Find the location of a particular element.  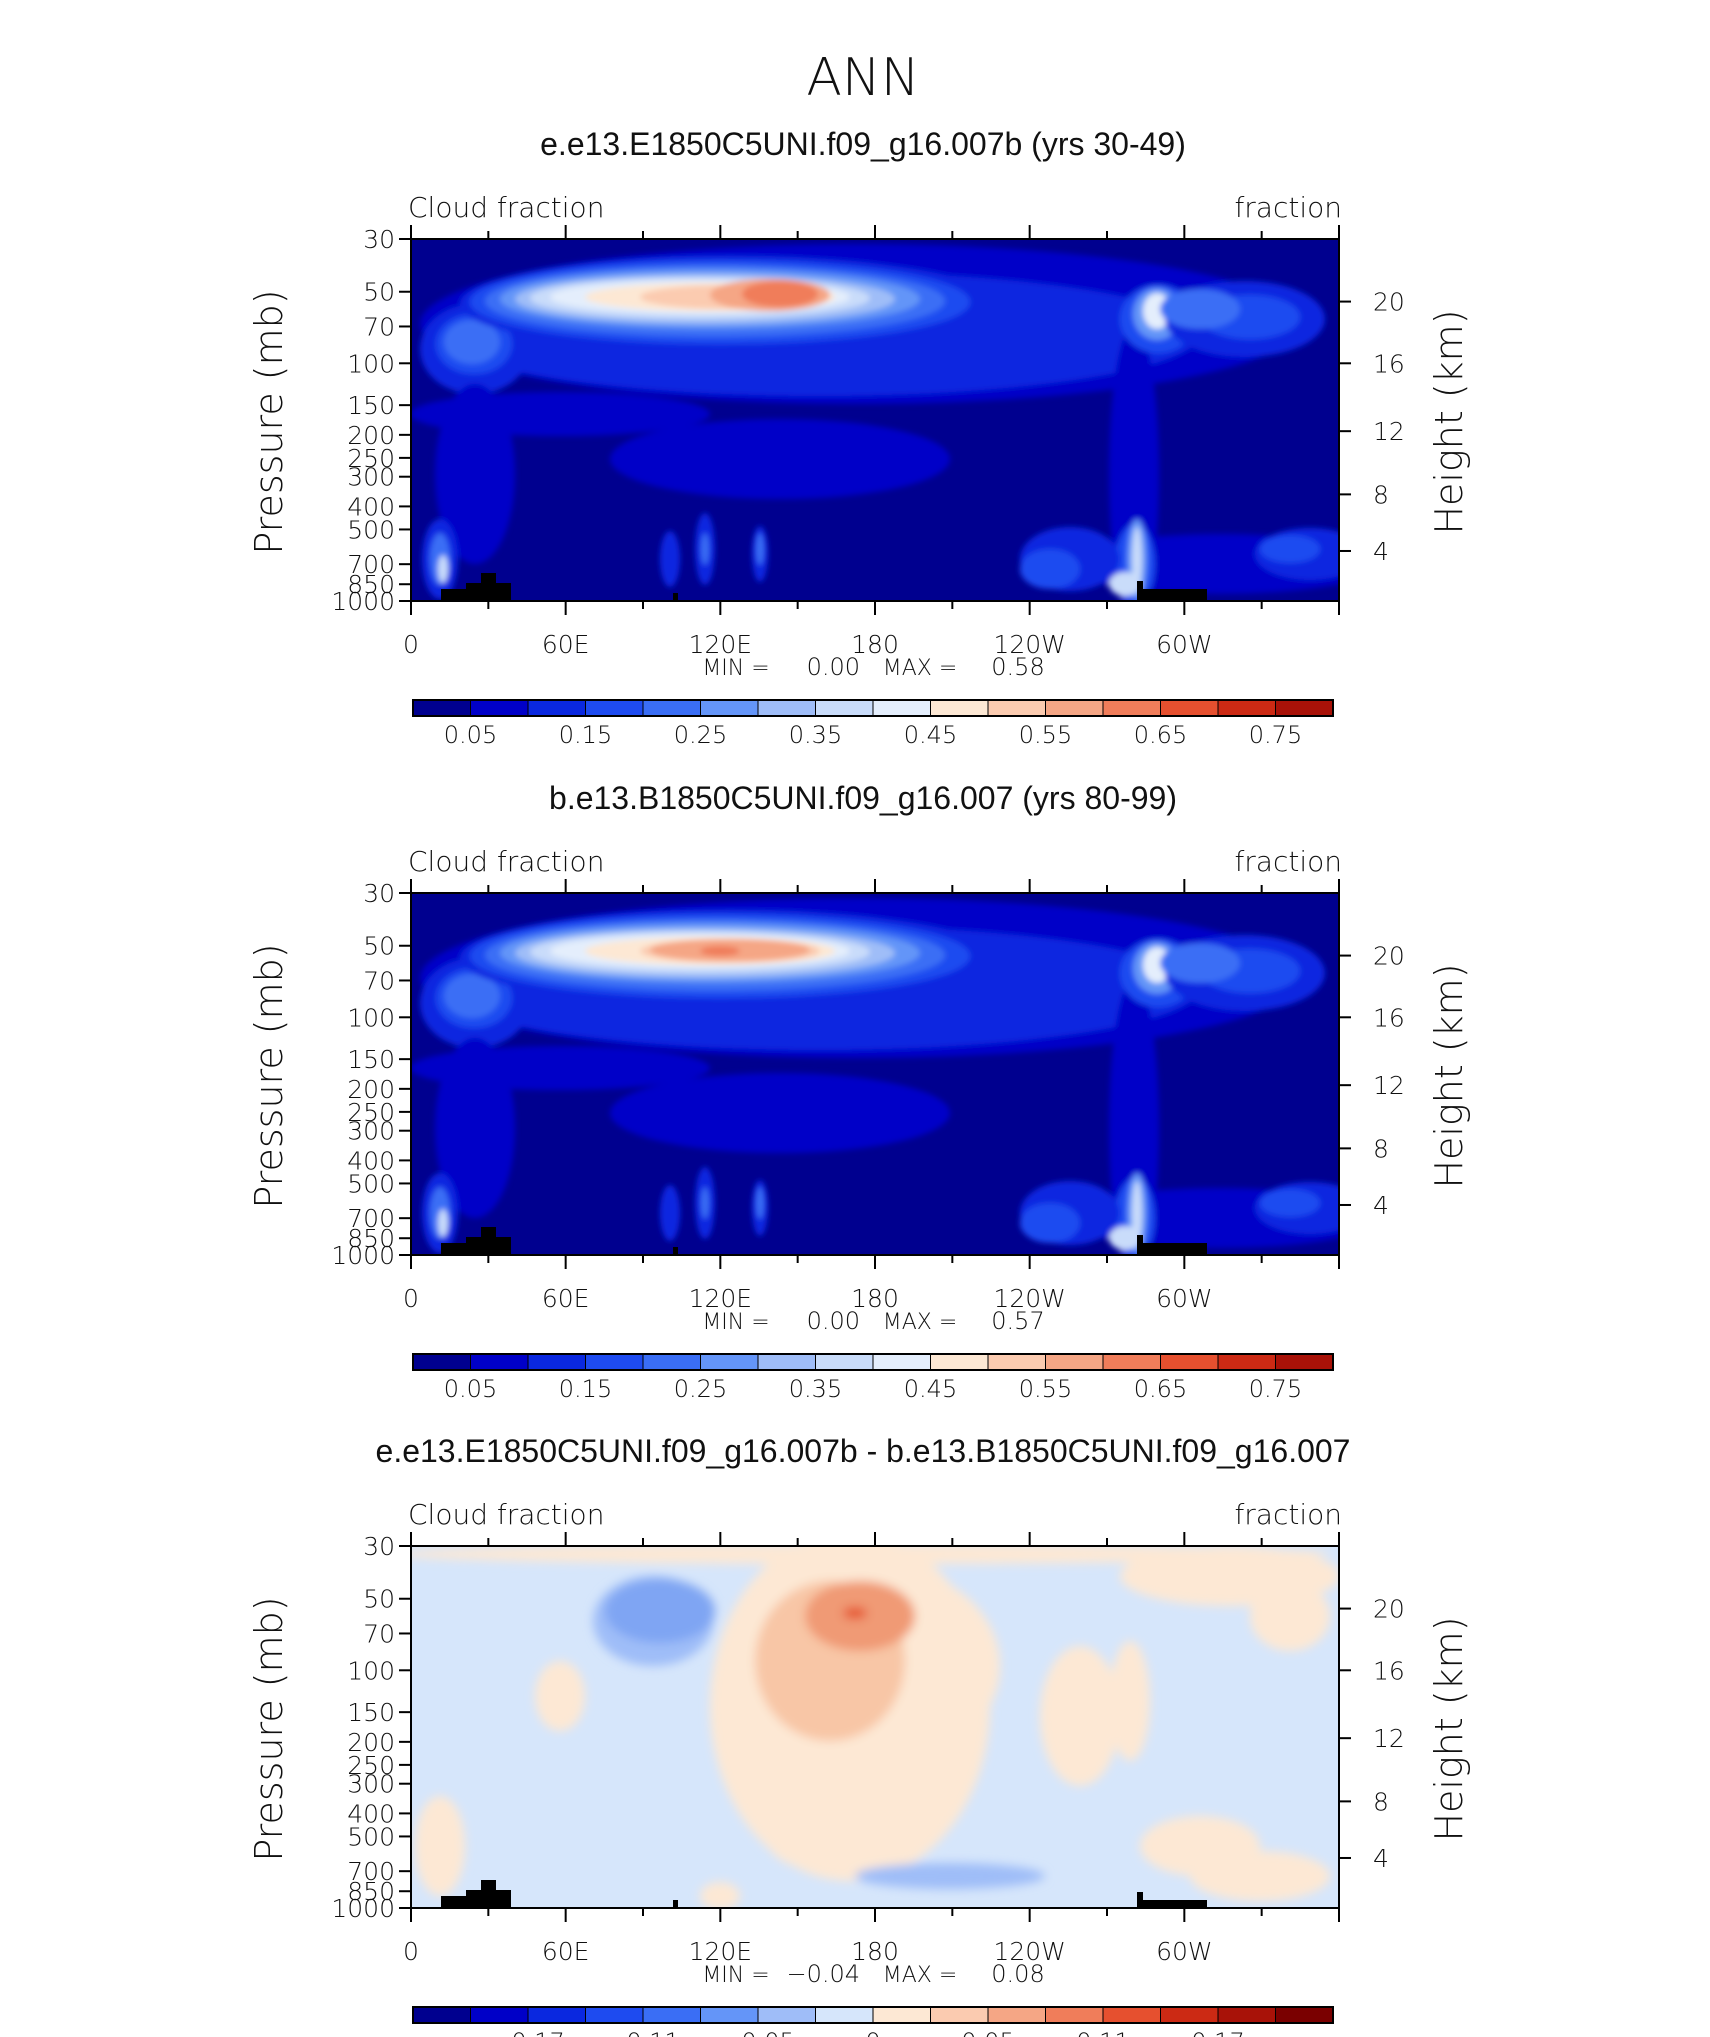

y-tick-label: 500 is located at coordinates (371, 1183).